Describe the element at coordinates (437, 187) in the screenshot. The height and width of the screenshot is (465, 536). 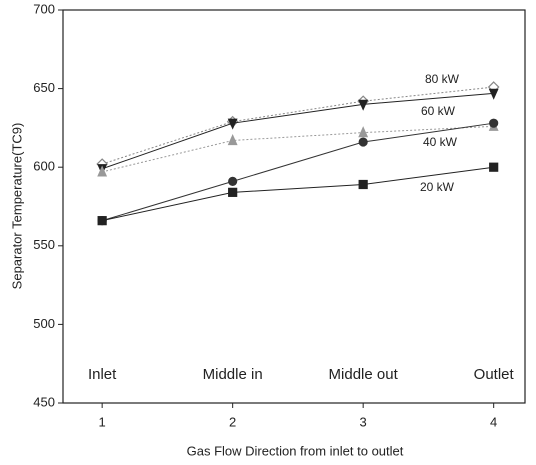
I see `series-label: 20 kW` at that location.